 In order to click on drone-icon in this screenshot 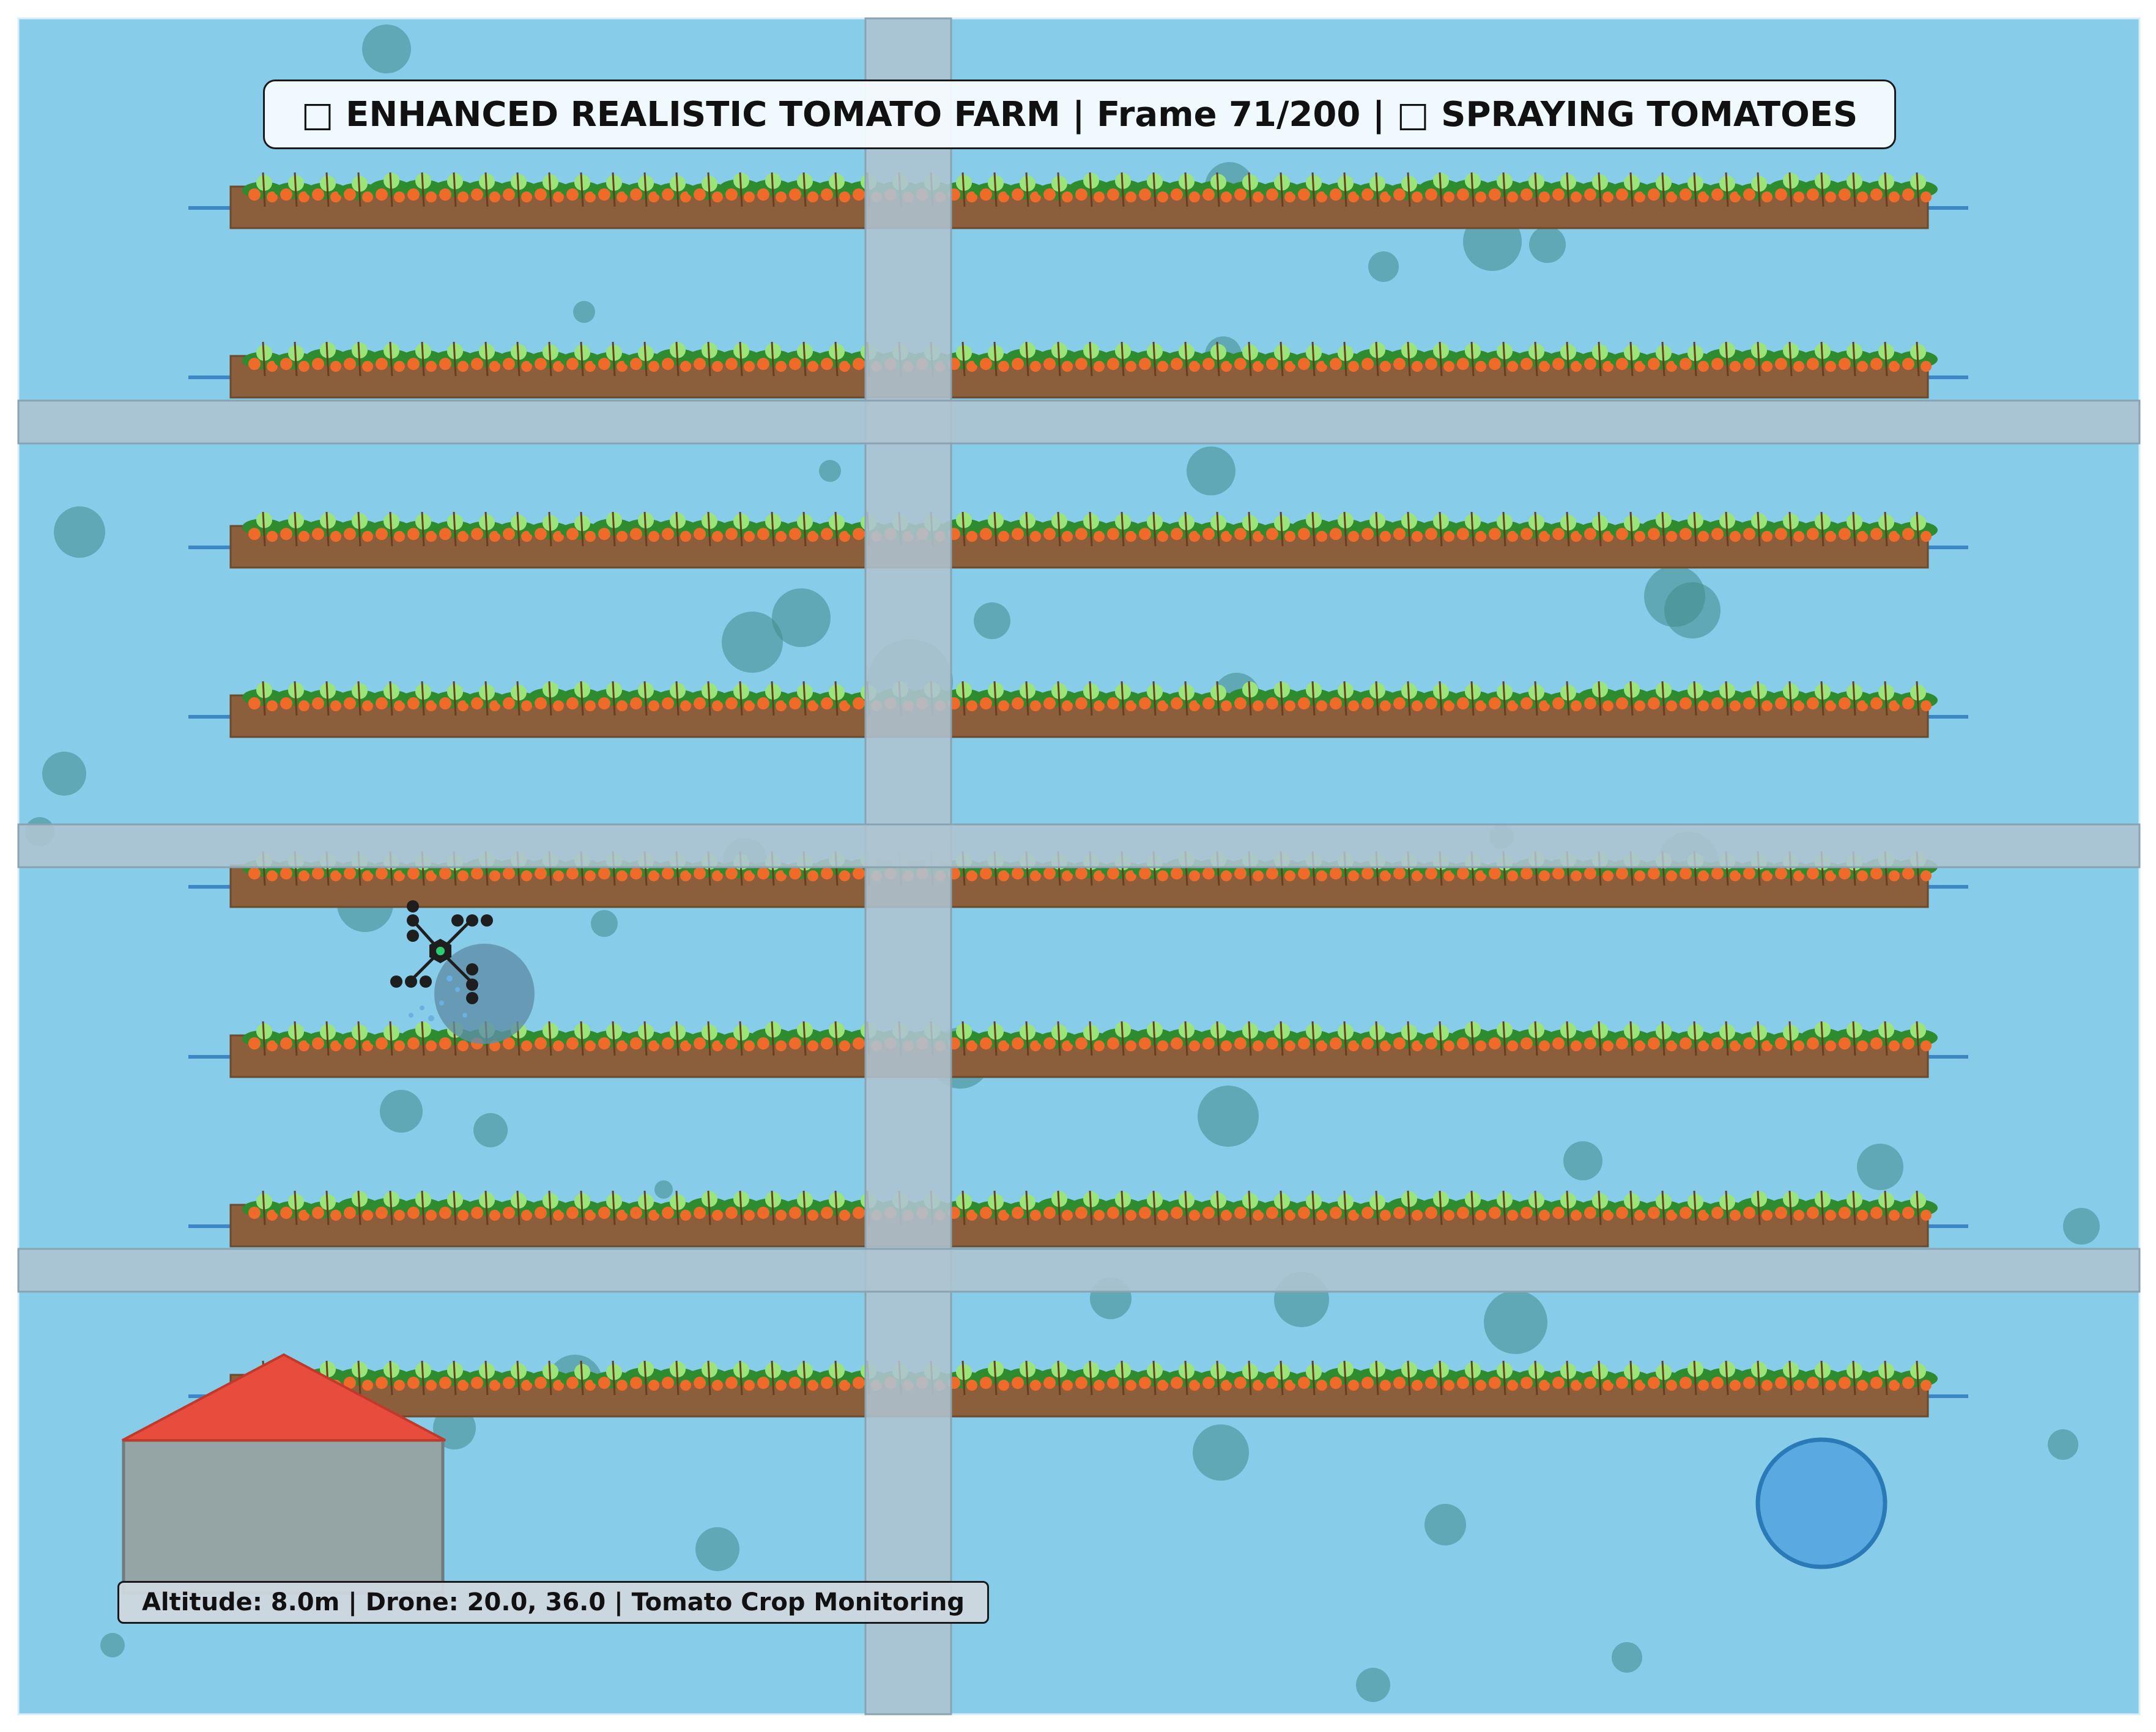, I will do `click(462, 972)`.